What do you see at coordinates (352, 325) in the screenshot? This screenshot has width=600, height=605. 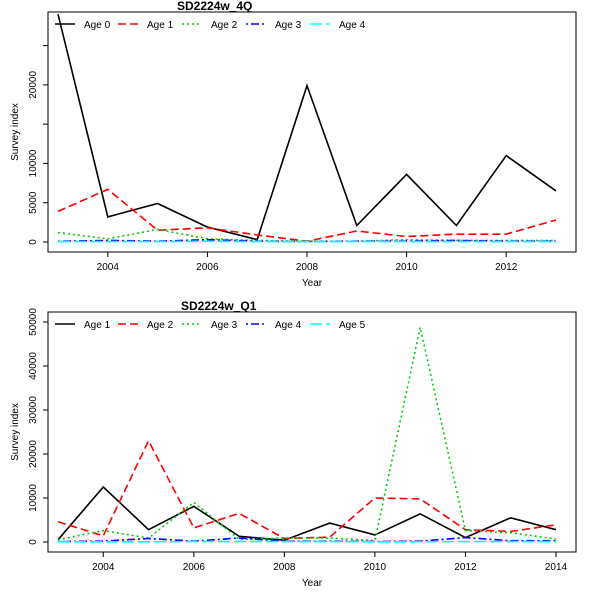 I see `legend-label: Age 5` at bounding box center [352, 325].